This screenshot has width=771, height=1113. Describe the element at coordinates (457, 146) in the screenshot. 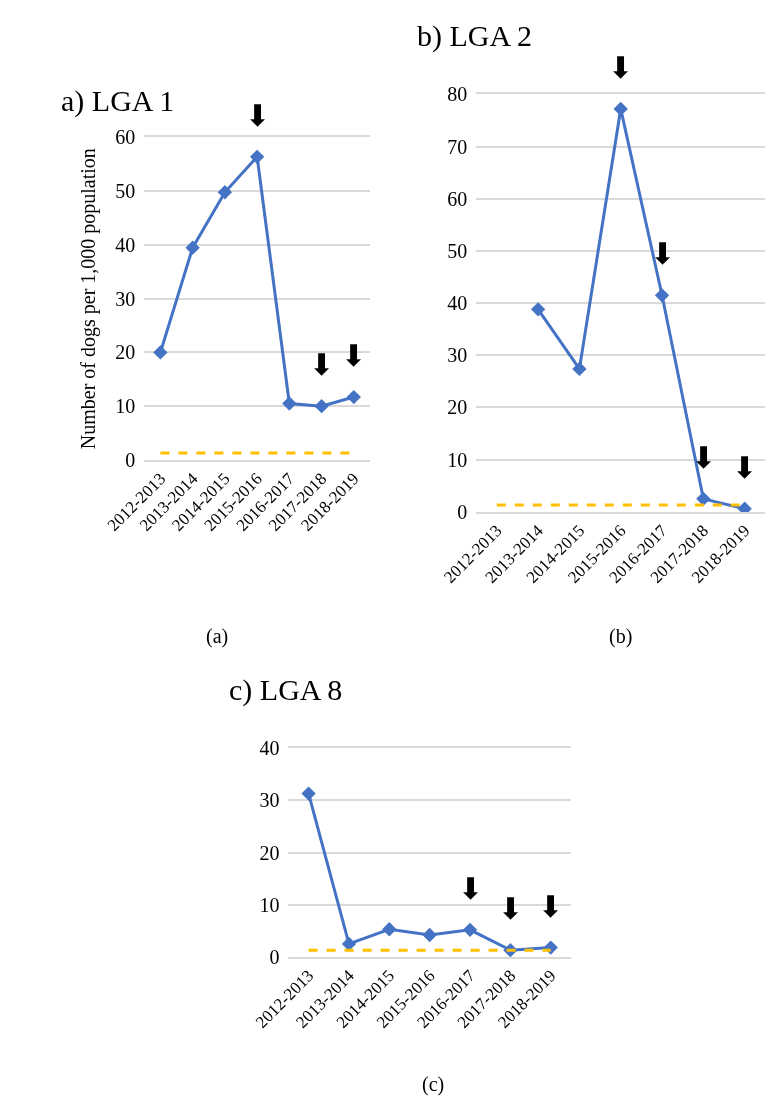

I see `y-tick-label: 70` at that location.